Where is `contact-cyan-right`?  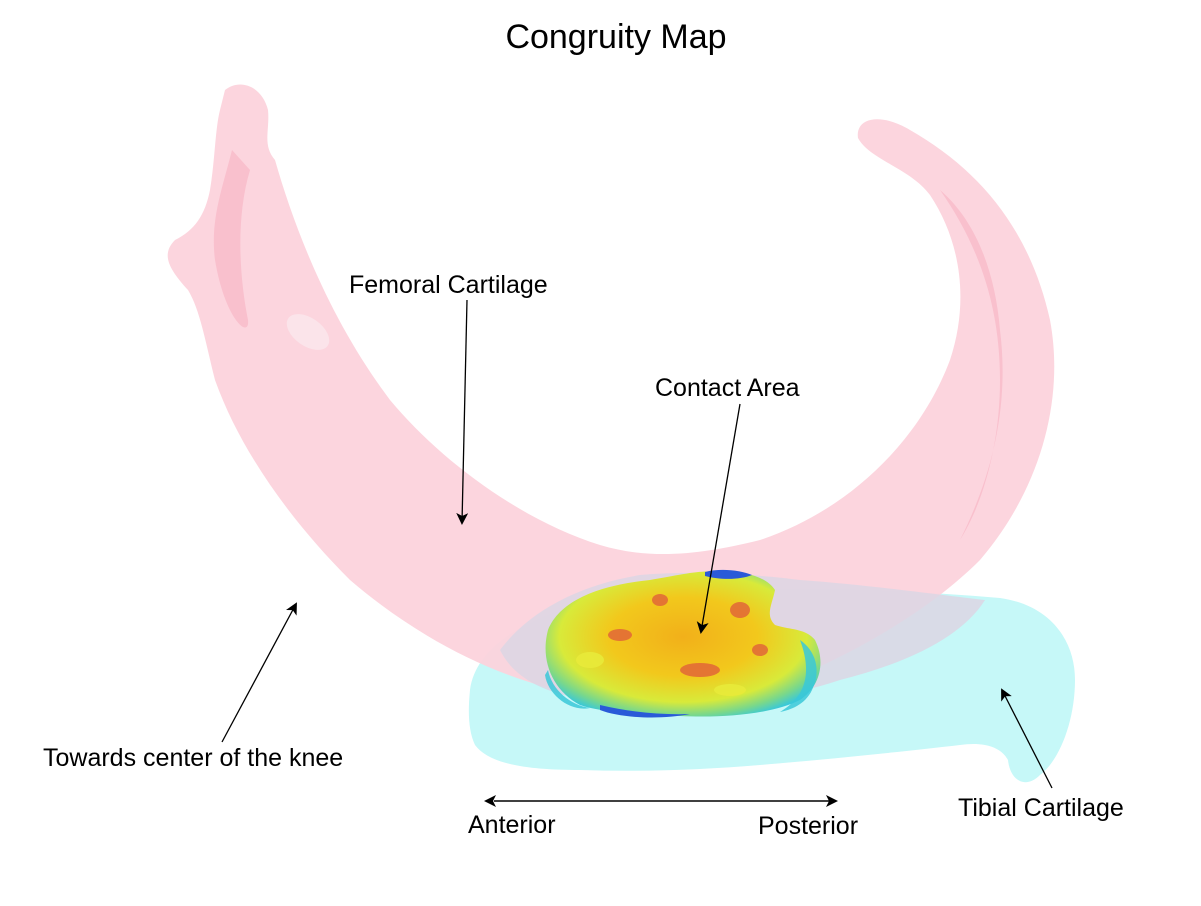
contact-cyan-right is located at coordinates (798, 676).